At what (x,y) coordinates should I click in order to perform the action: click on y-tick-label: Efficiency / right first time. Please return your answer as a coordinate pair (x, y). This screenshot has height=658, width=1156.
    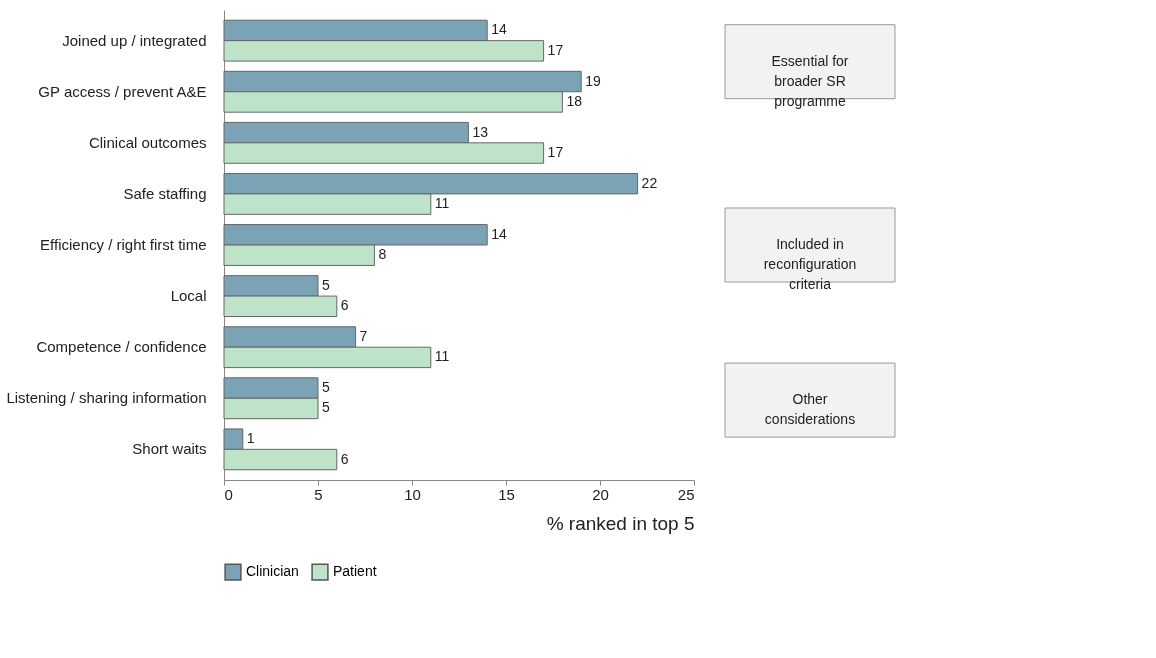
    Looking at the image, I should click on (123, 244).